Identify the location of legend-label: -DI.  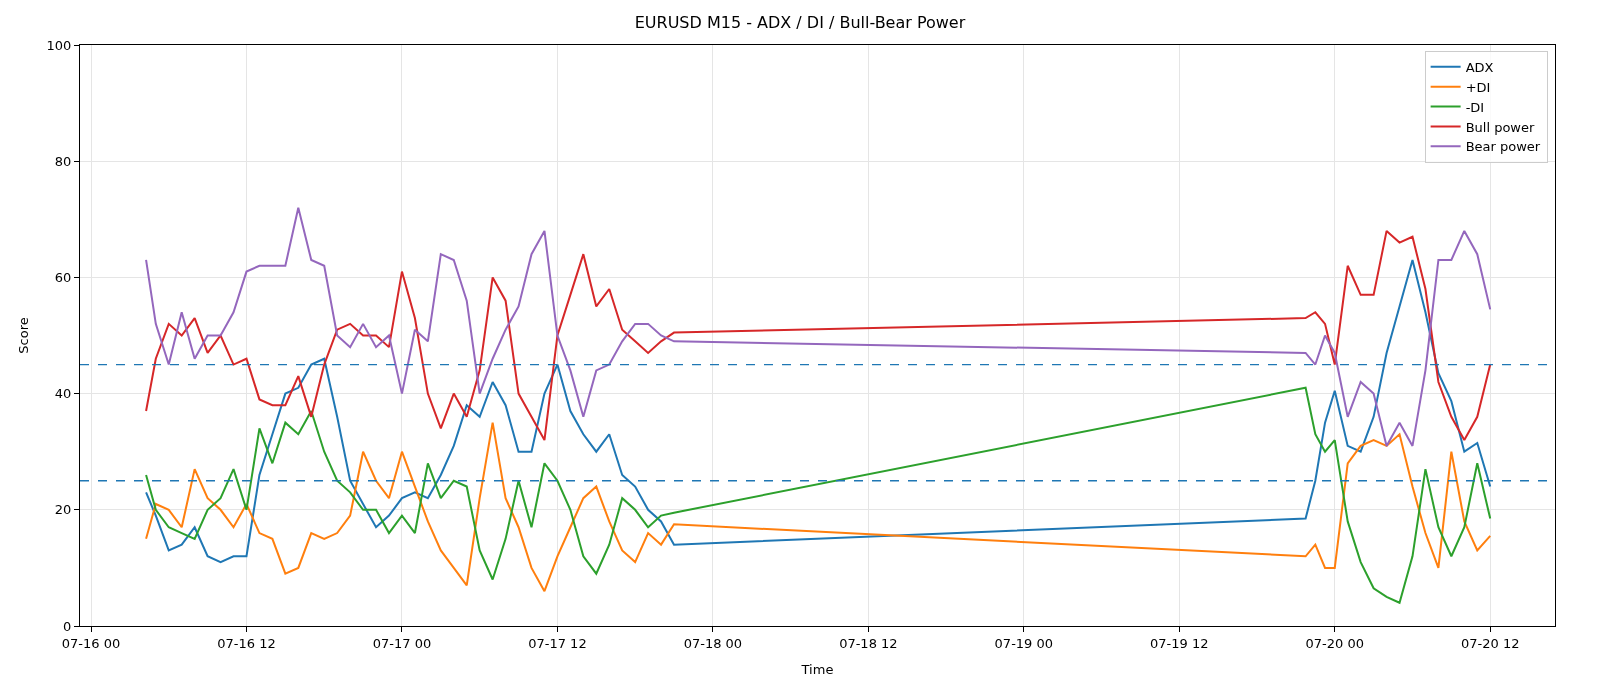
(1475, 107).